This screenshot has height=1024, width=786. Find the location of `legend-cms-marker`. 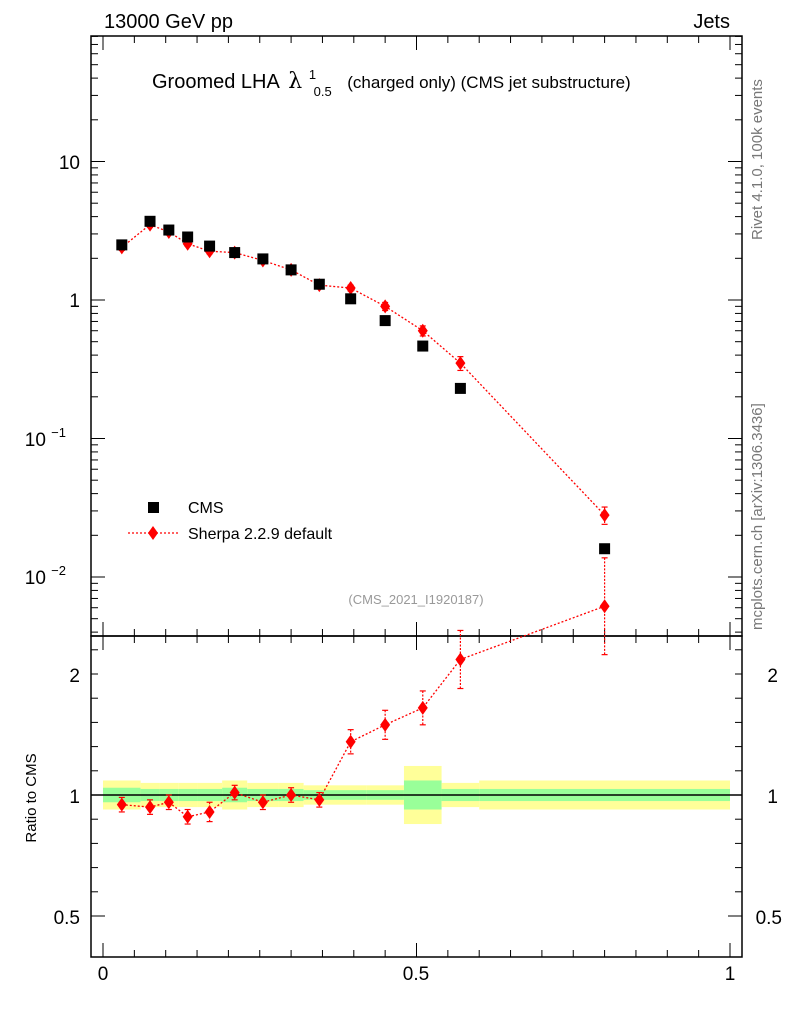

legend-cms-marker is located at coordinates (153, 507).